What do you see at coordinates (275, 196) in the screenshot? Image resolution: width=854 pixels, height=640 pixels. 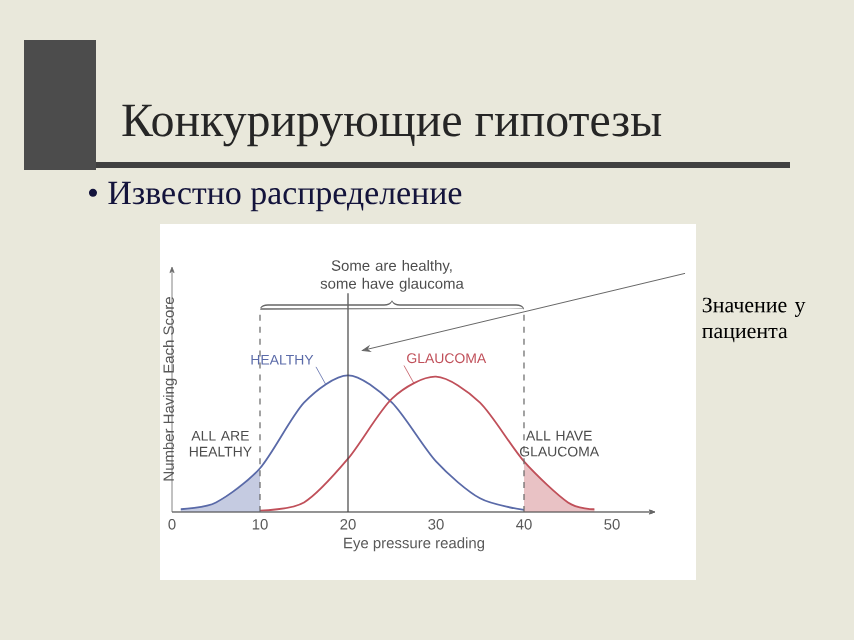 I see `chart-subtitle: • Известно распределение` at bounding box center [275, 196].